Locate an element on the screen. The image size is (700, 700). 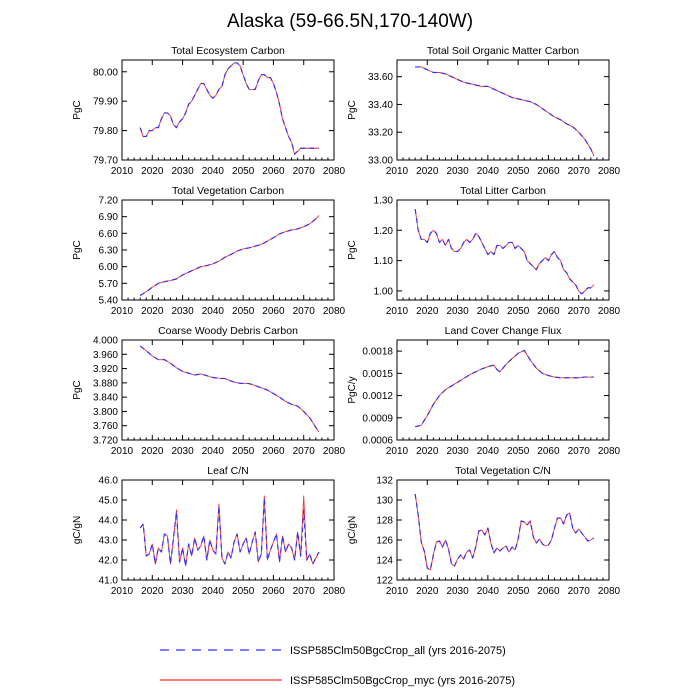
y-tick-label: 0.0009 is located at coordinates (377, 418).